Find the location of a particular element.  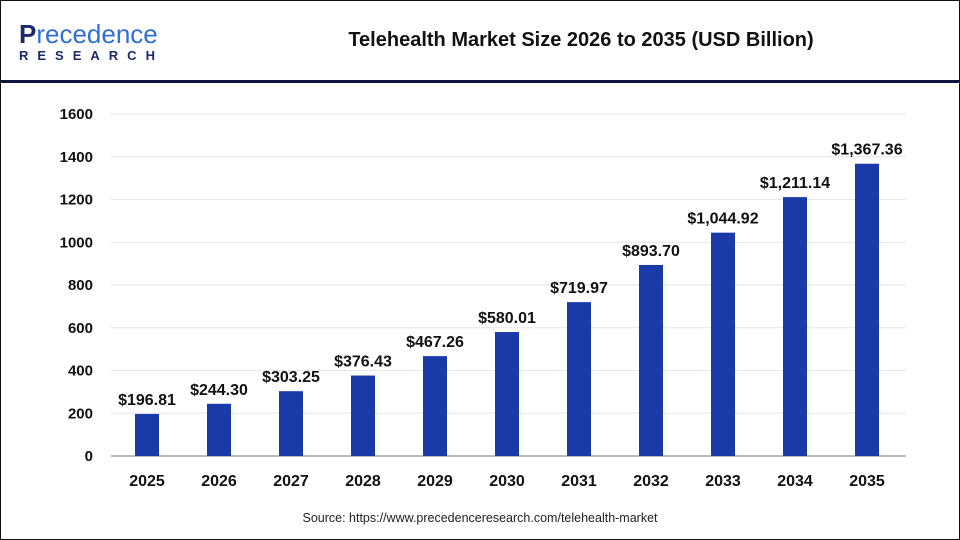

data-label: $893.70 is located at coordinates (651, 251).